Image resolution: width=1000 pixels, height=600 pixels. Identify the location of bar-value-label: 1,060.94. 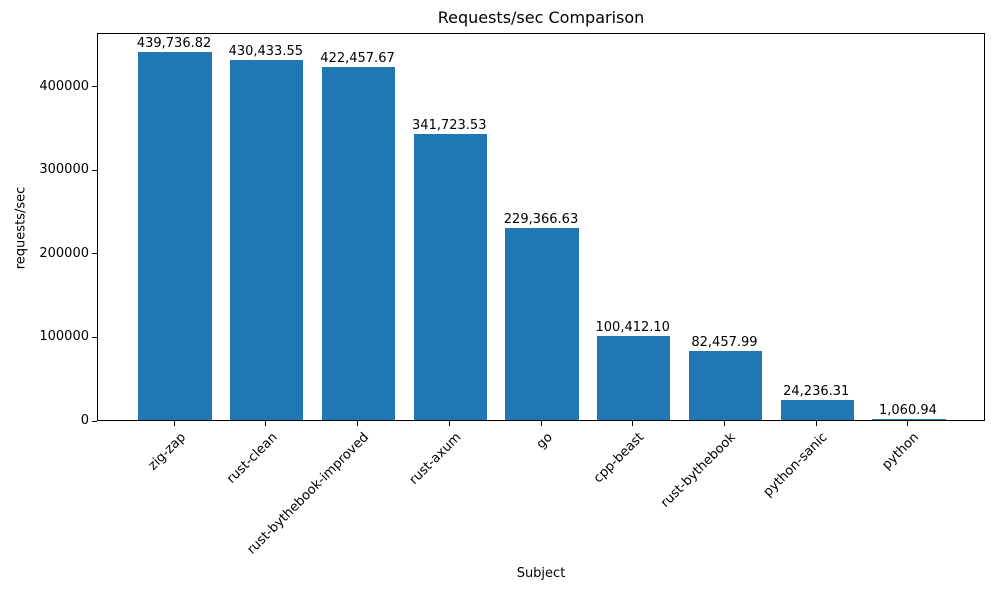
(907, 410).